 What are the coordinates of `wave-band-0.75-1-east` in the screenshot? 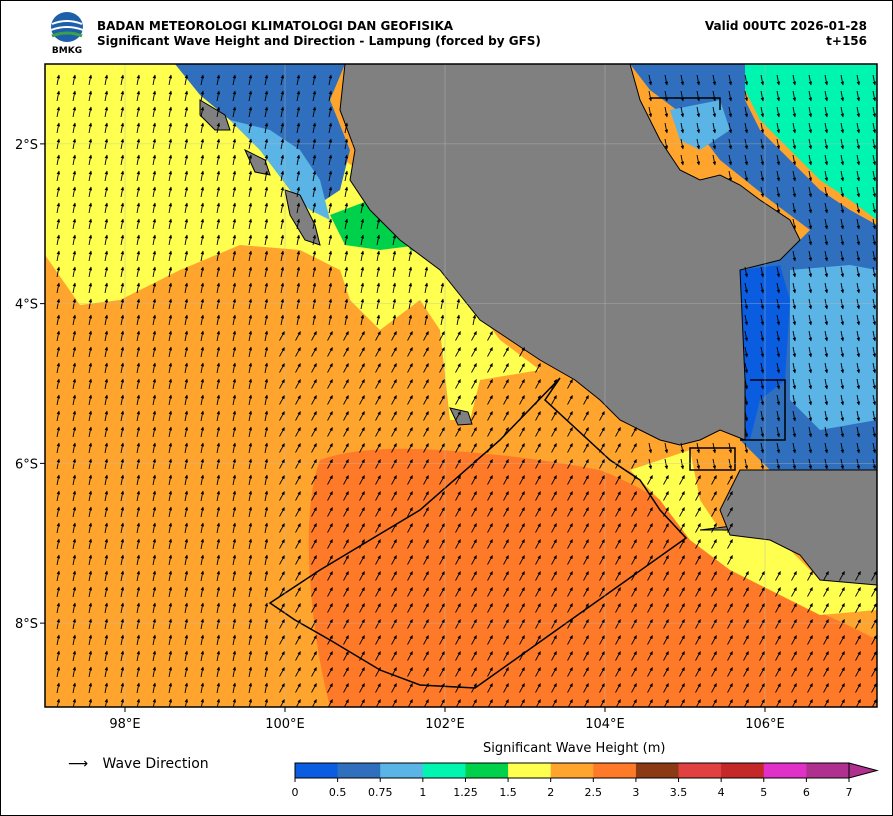 It's located at (833, 347).